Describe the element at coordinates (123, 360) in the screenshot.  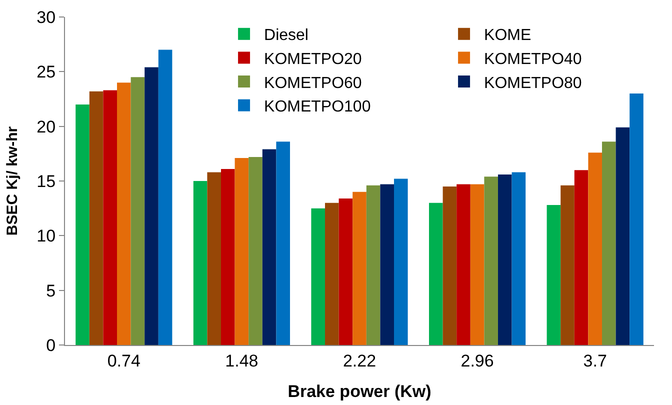
I see `x-tick-label: 0.74` at that location.